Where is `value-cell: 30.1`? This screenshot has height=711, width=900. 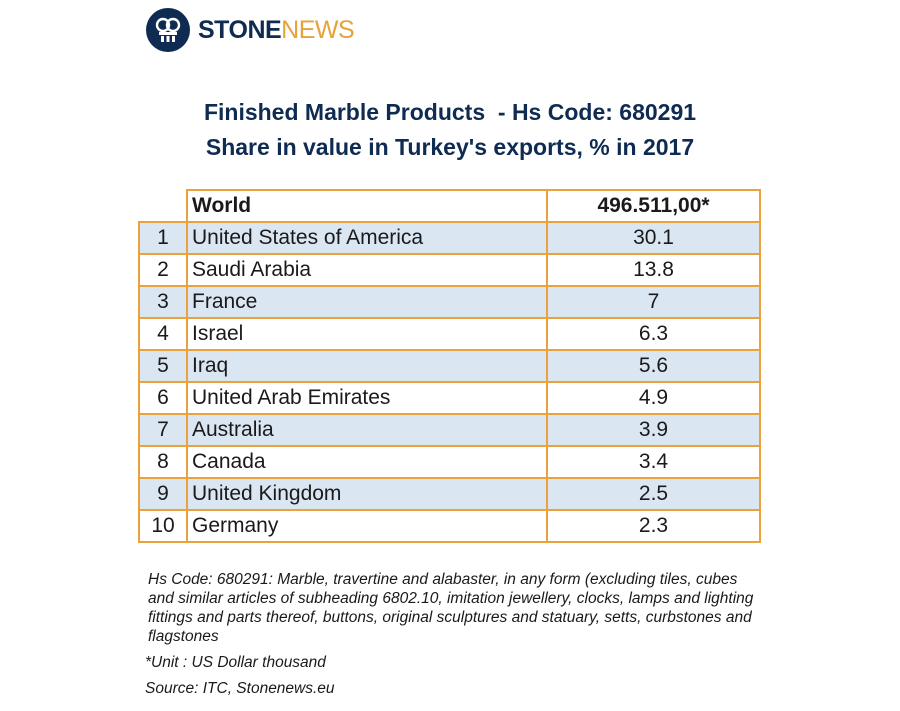 value-cell: 30.1 is located at coordinates (653, 238).